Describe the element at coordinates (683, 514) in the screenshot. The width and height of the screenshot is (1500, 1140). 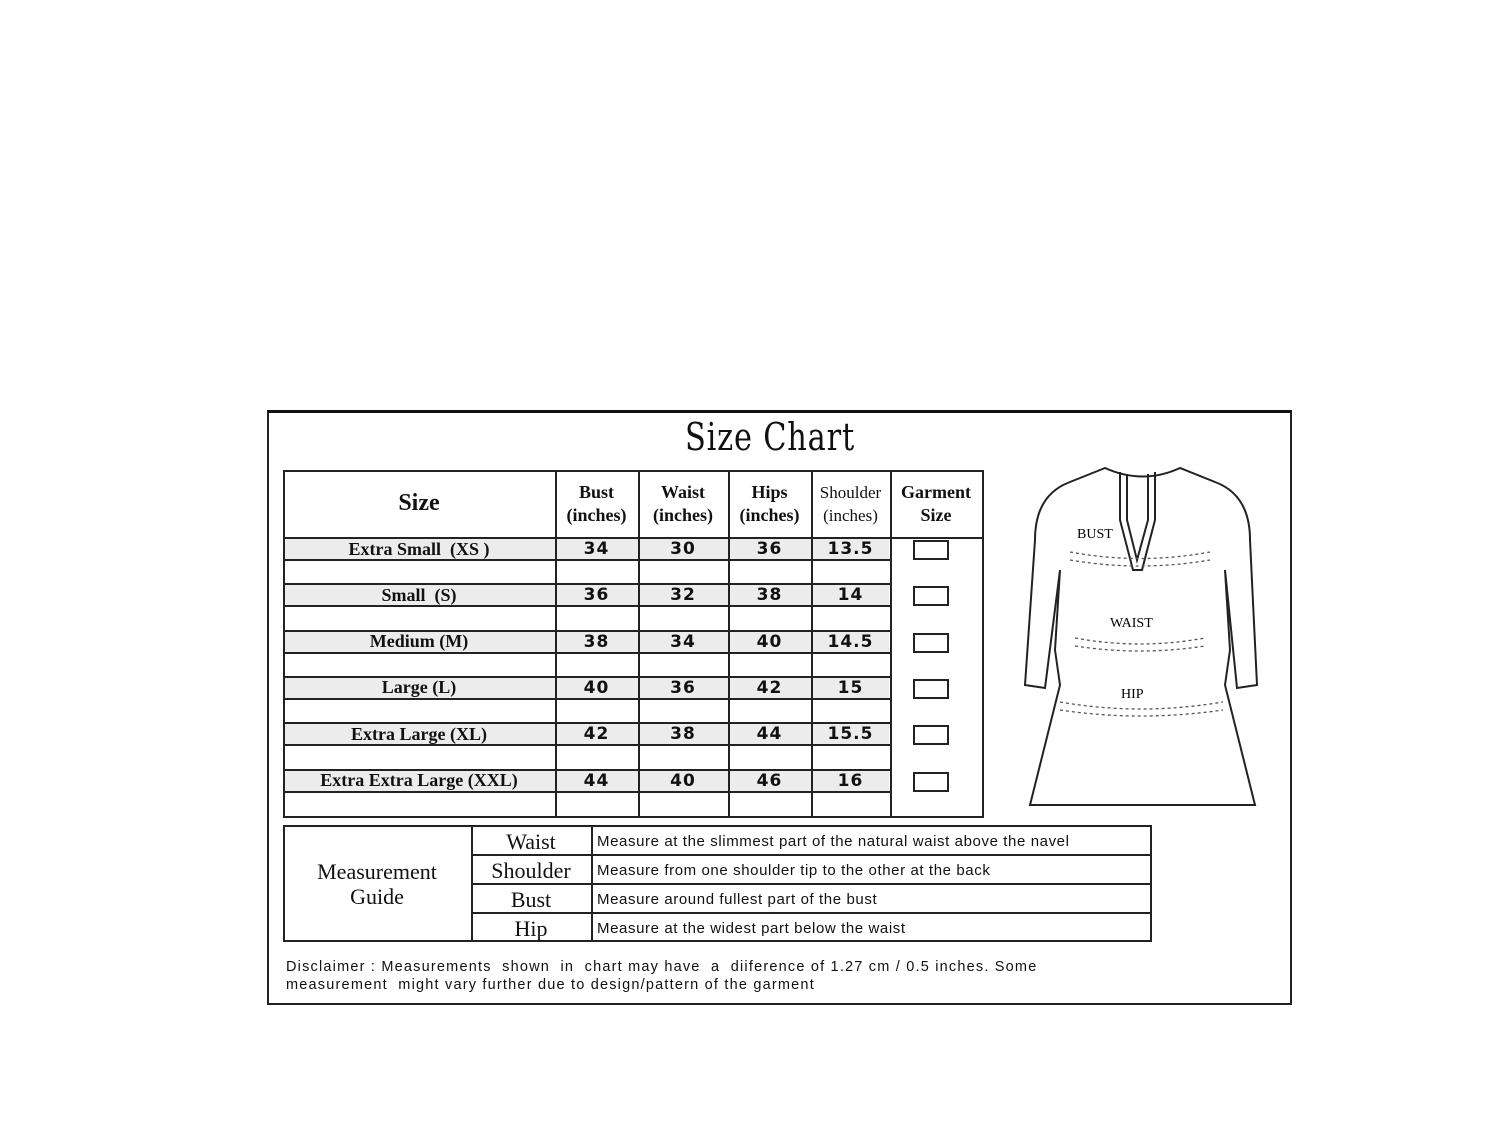
I see `header-waist-line: (inches)` at that location.